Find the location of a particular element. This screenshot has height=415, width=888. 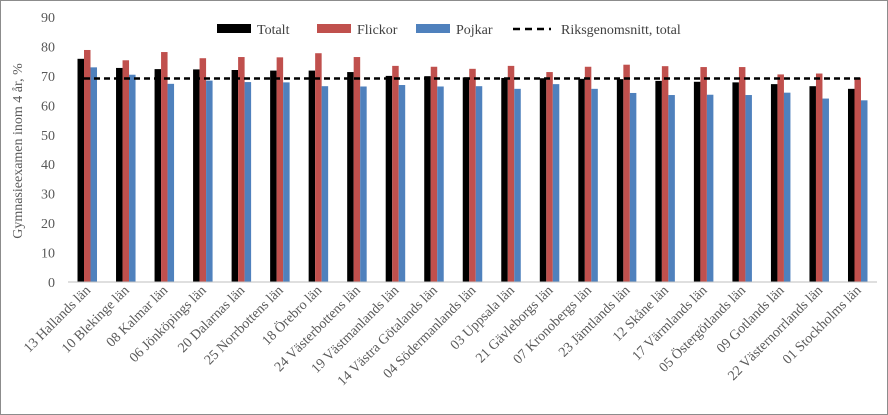

x-category-label: 13 Hallands län is located at coordinates (57, 319).